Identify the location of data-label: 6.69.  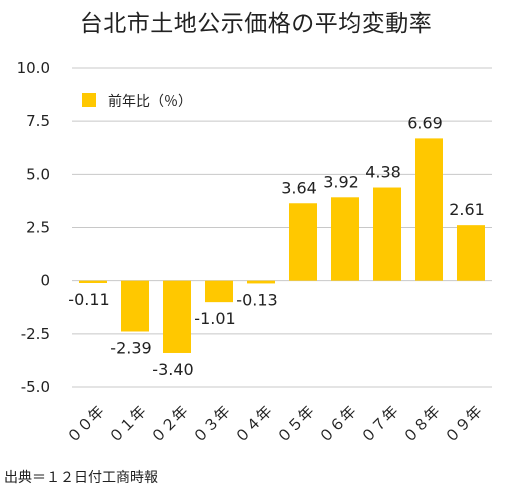
(425, 122).